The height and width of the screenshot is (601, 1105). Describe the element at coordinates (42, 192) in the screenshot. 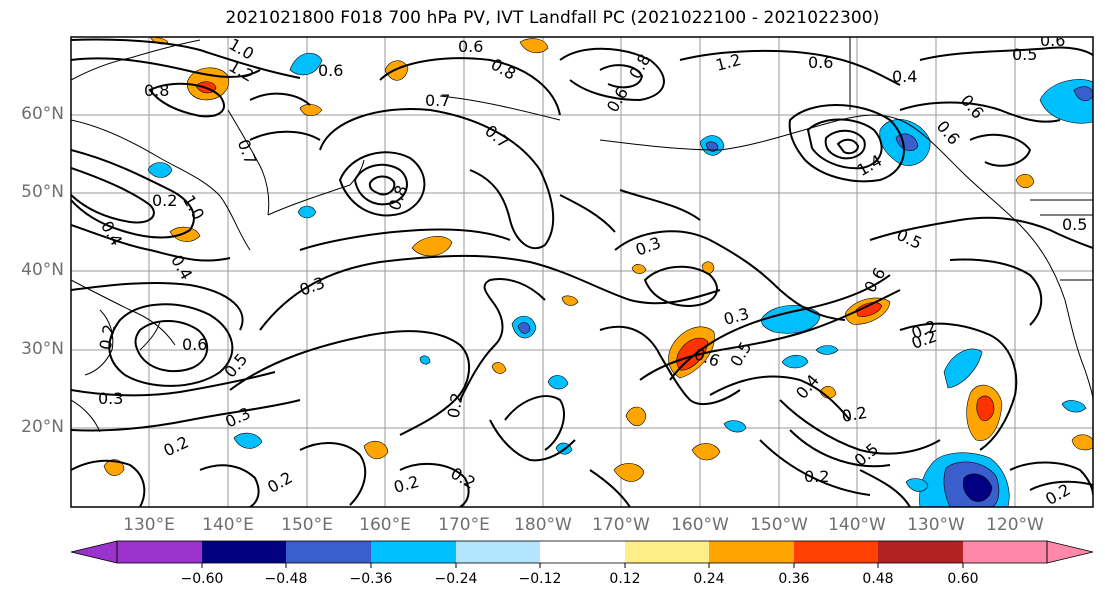

I see `lat-label: 50°N` at that location.